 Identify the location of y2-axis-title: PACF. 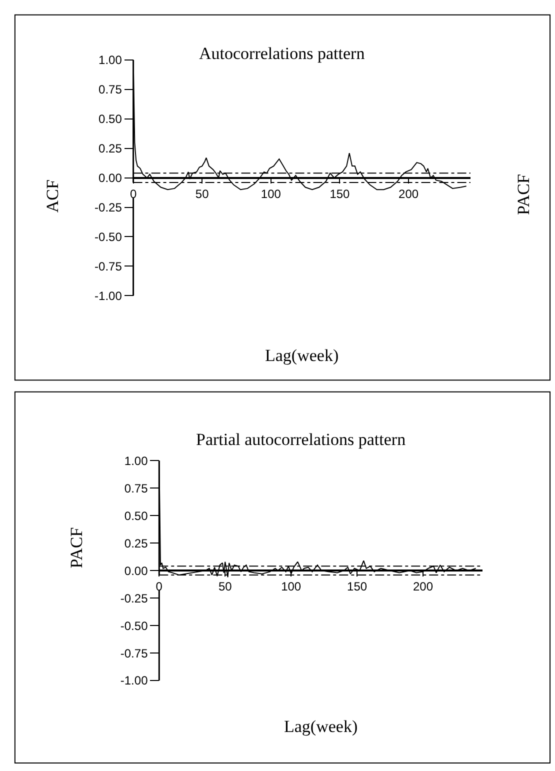
(524, 195).